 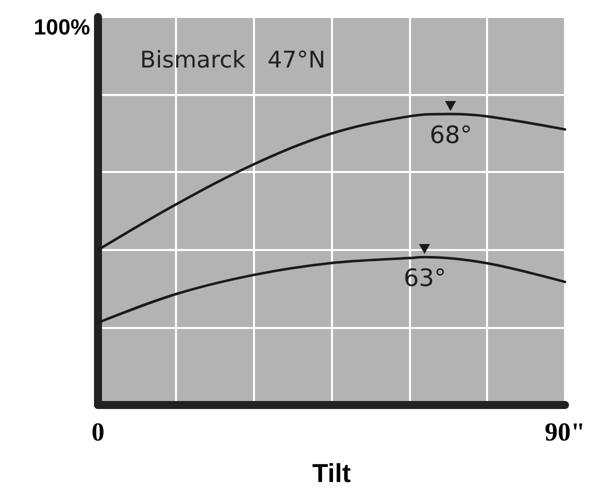 I want to click on x-tick-label: 0, so click(x=98, y=432).